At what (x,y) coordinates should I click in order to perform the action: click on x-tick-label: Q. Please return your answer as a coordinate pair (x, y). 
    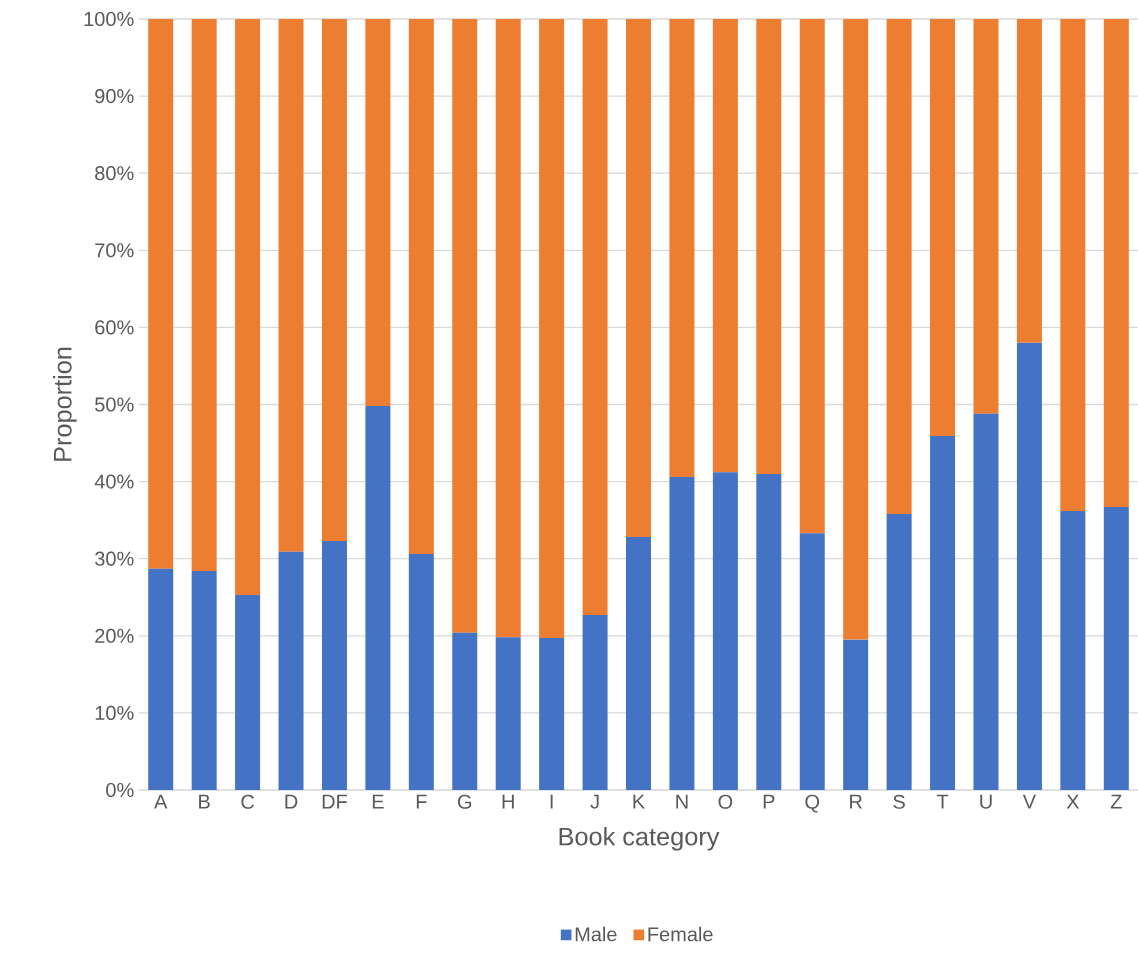
    Looking at the image, I should click on (812, 803).